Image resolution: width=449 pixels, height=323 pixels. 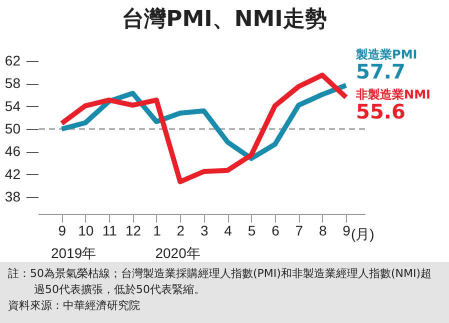 I want to click on x-tick-label: 1, so click(x=157, y=230).